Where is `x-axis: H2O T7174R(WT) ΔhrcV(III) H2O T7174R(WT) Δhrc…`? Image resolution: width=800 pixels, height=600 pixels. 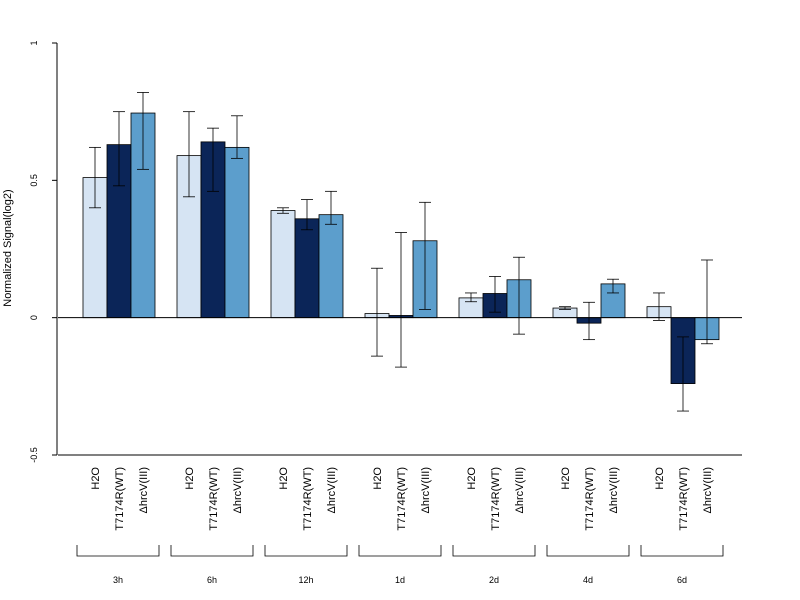 x-axis: H2O T7174R(WT) ΔhrcV(III) H2O T7174R(WT) Δhrc… is located at coordinates (400, 492).